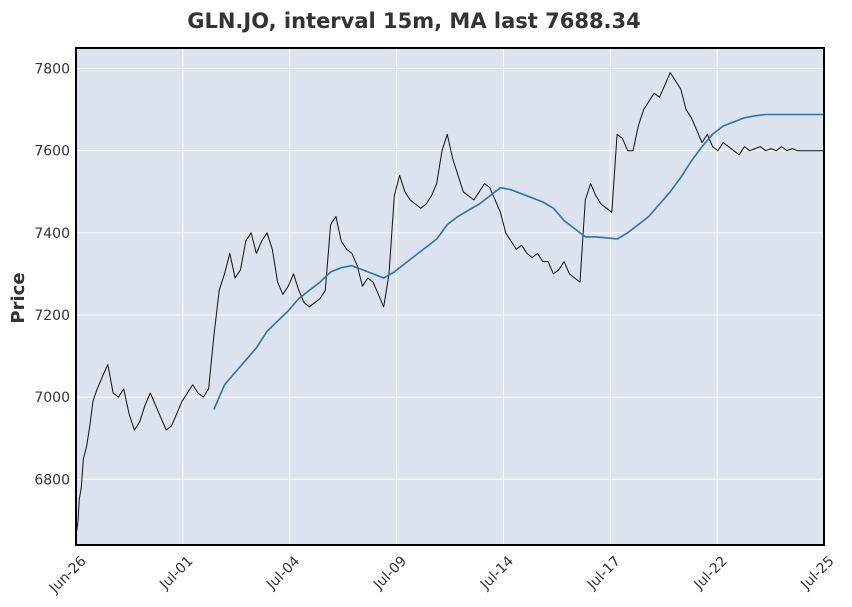 This screenshot has width=852, height=607. Describe the element at coordinates (711, 573) in the screenshot. I see `x-tick-label: Jul-22` at that location.